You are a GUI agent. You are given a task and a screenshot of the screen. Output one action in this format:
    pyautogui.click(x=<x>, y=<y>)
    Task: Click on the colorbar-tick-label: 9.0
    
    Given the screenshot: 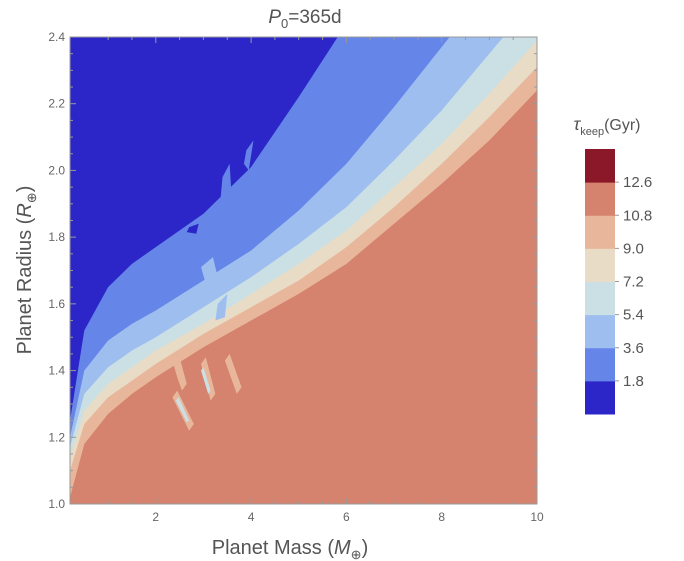 What is the action you would take?
    pyautogui.click(x=633, y=248)
    